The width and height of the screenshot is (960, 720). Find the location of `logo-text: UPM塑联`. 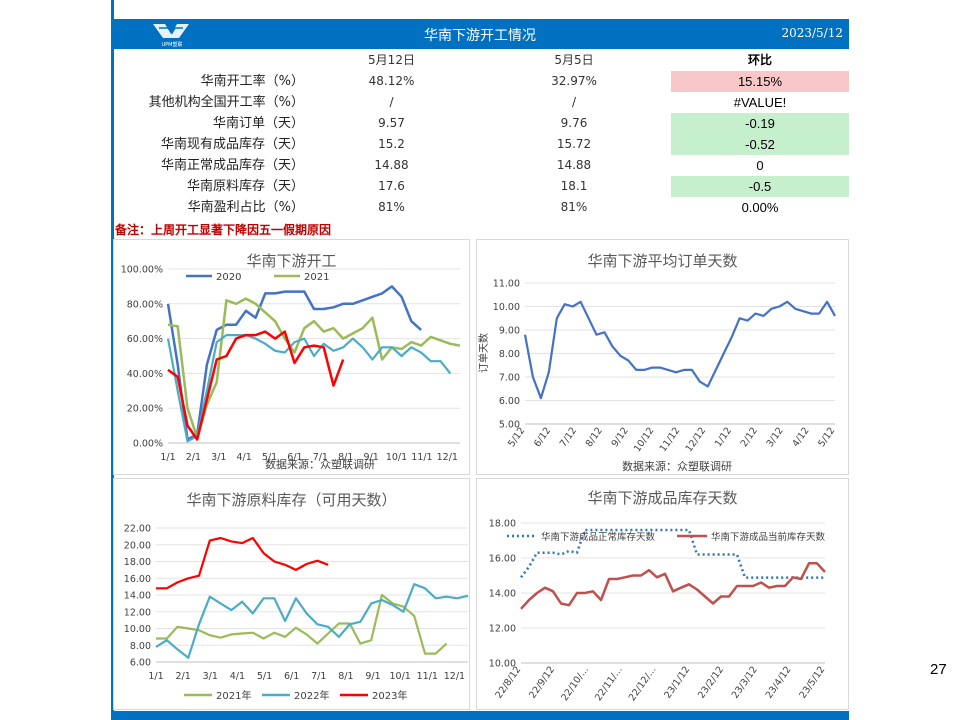

logo-text: UPM塑联 is located at coordinates (172, 44).